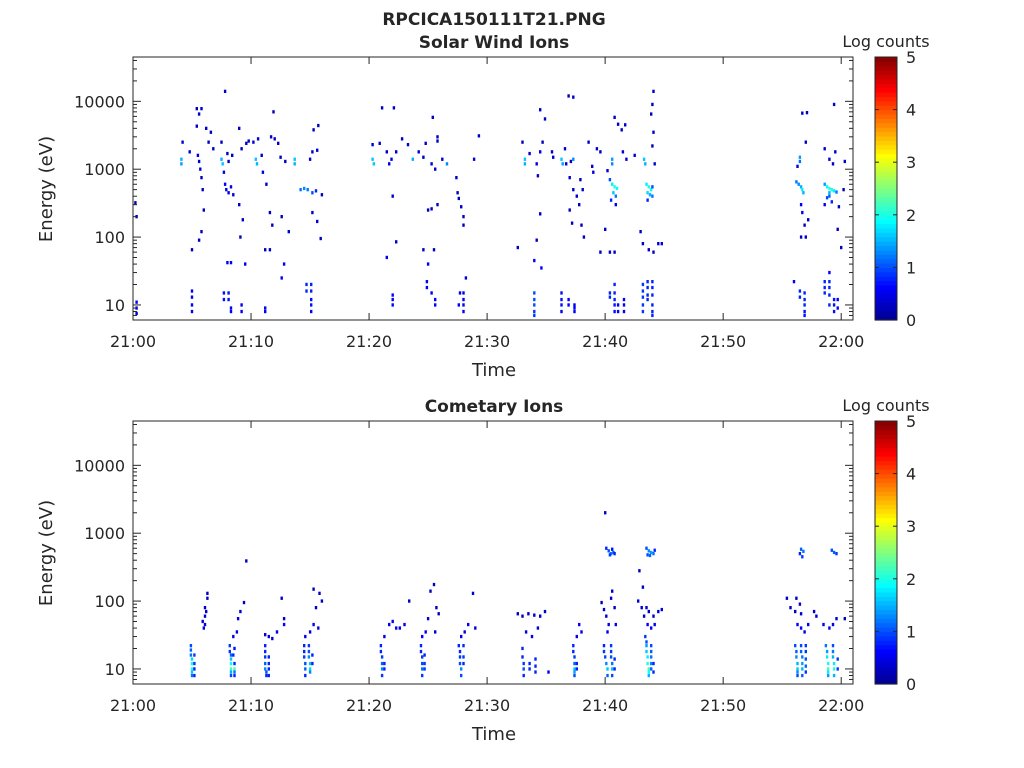 The width and height of the screenshot is (1024, 768). What do you see at coordinates (251, 705) in the screenshot?
I see `x-tick-label: 21:10` at bounding box center [251, 705].